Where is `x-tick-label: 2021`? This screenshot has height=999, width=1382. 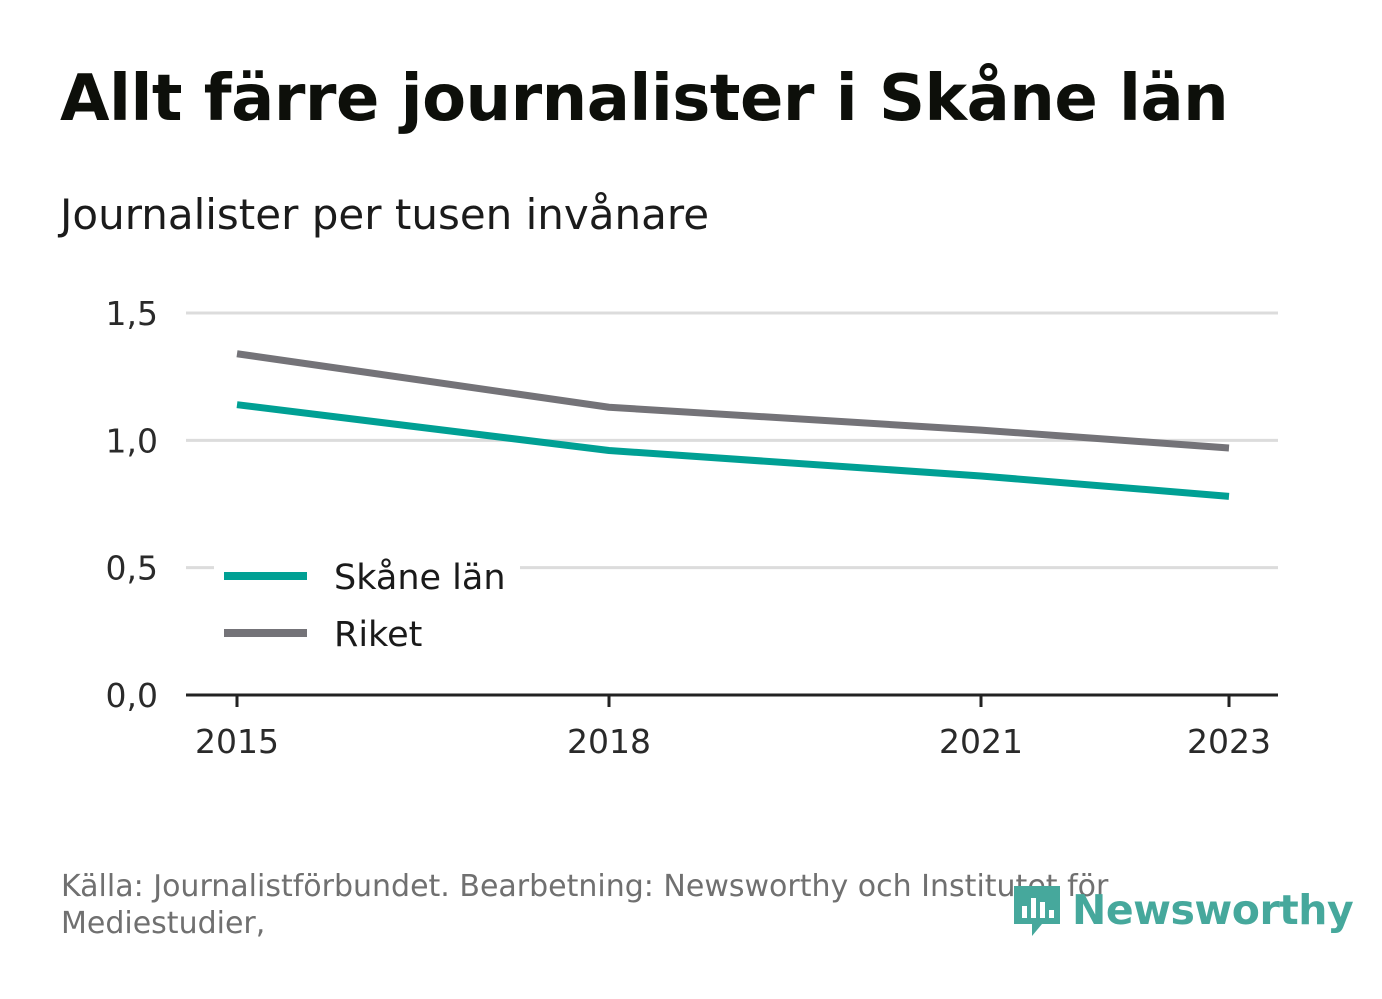 x-tick-label: 2021 is located at coordinates (981, 741).